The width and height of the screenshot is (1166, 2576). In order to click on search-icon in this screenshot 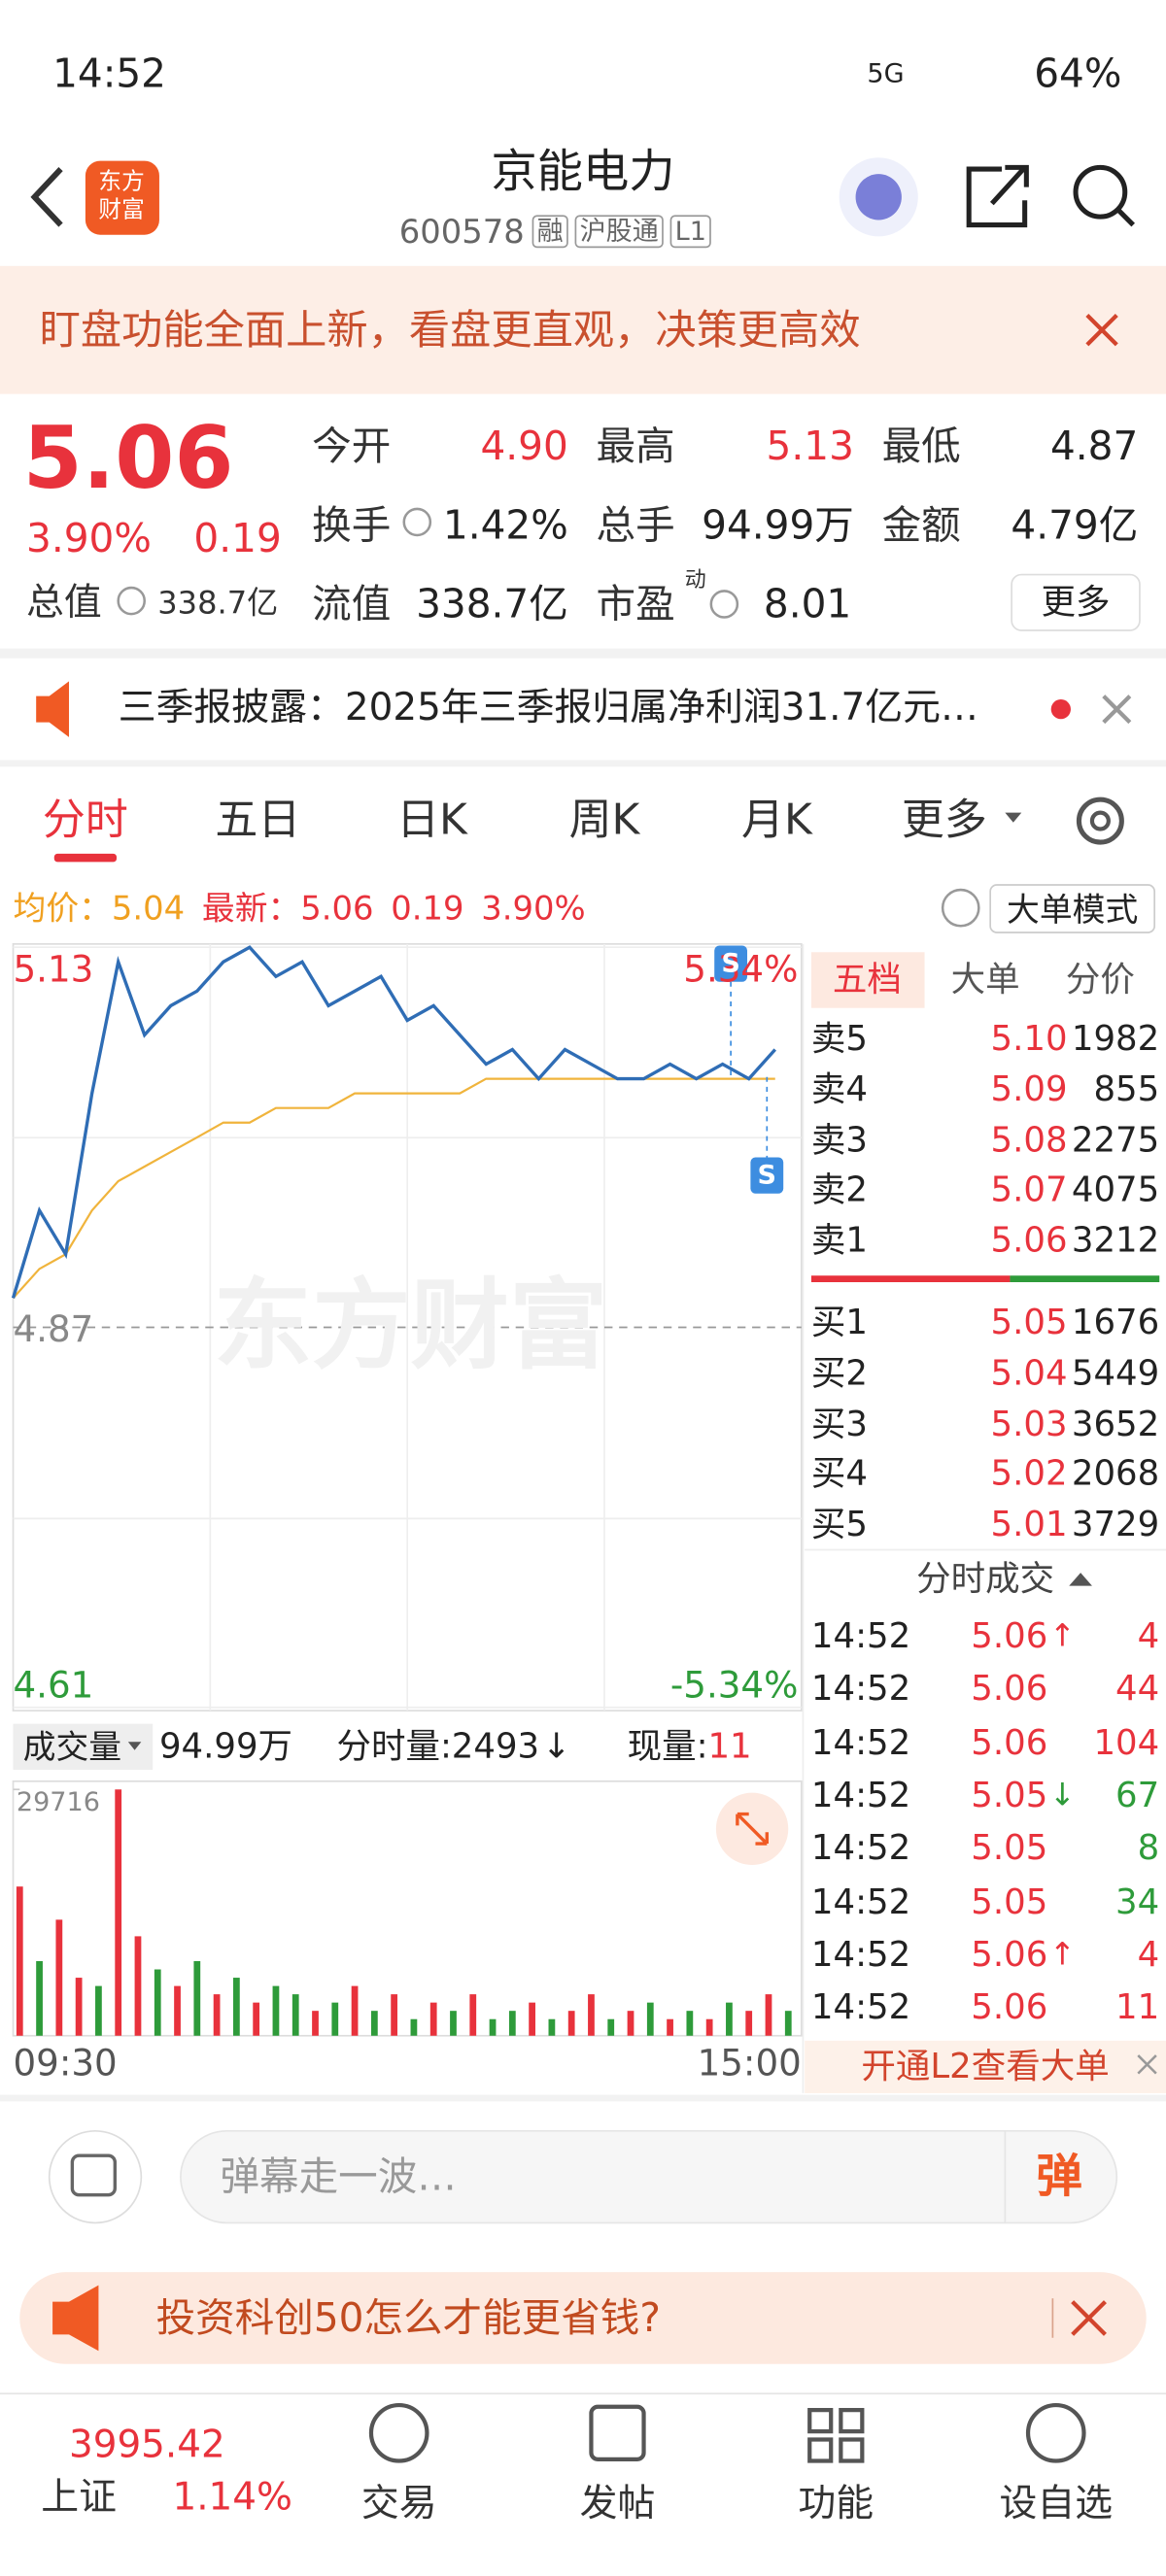, I will do `click(1100, 192)`.